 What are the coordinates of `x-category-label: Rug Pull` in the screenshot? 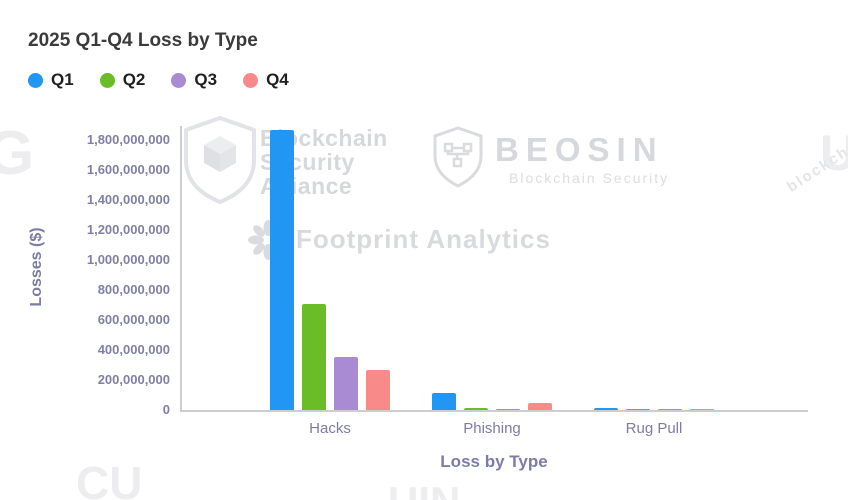 It's located at (654, 428).